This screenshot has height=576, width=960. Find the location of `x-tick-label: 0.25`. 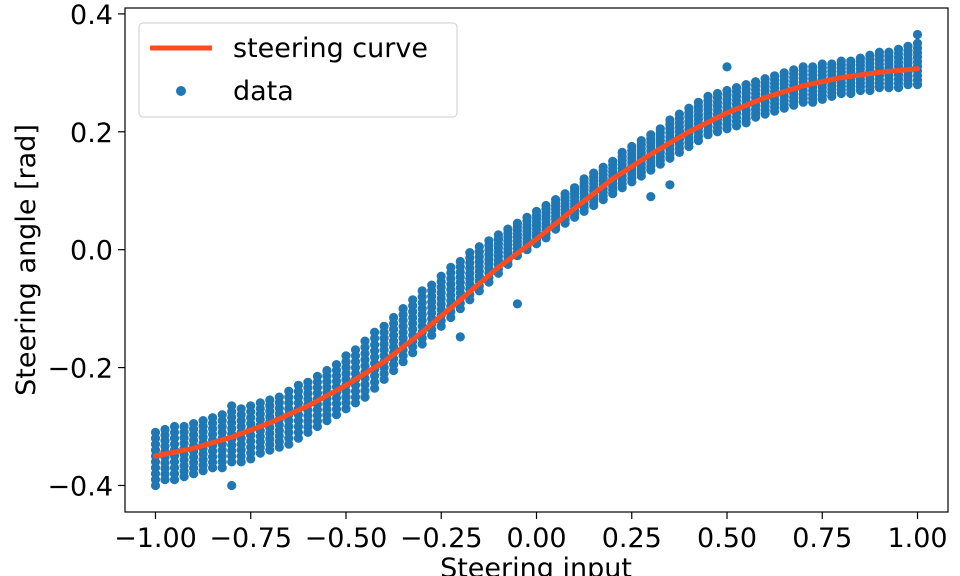

x-tick-label: 0.25 is located at coordinates (632, 538).